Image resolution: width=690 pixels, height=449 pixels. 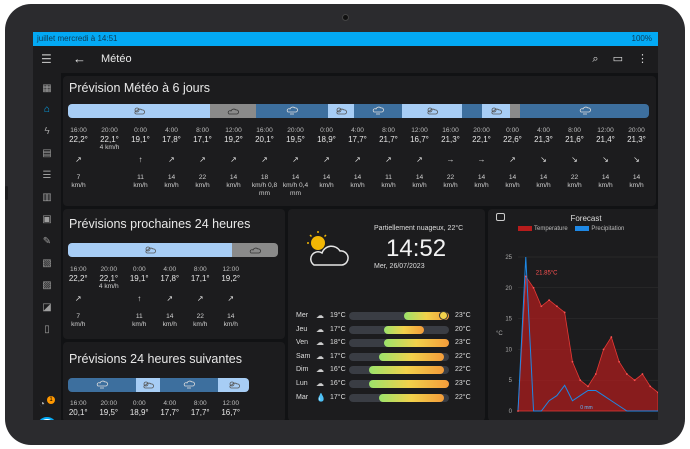 What do you see at coordinates (500, 217) in the screenshot?
I see `chart-refresh-icon` at bounding box center [500, 217].